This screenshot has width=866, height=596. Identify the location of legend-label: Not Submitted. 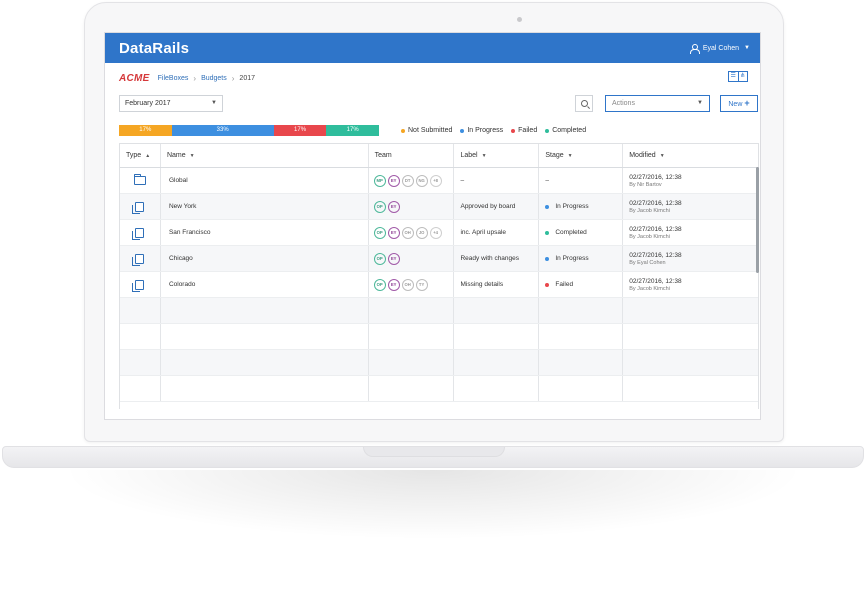
(430, 130).